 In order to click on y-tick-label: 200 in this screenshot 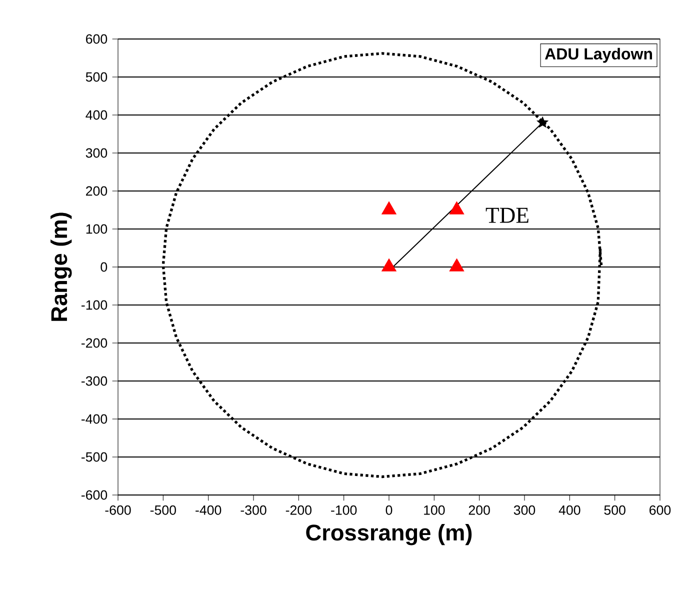, I will do `click(97, 191)`.